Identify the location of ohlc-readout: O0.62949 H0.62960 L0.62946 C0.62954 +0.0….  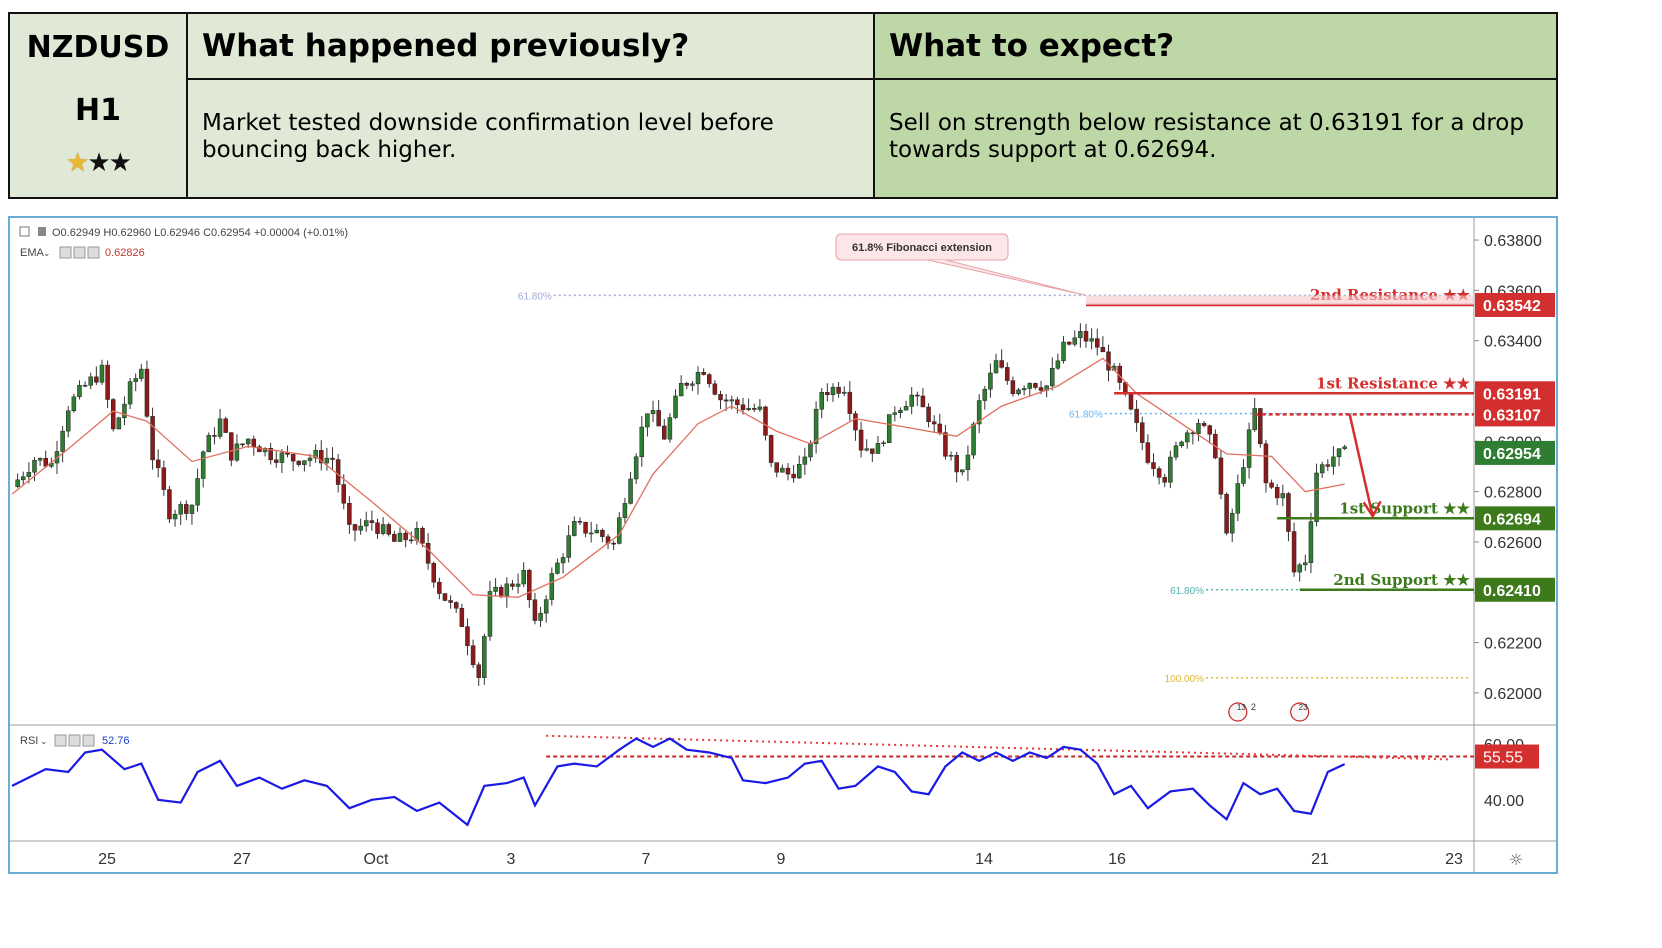
(200, 233).